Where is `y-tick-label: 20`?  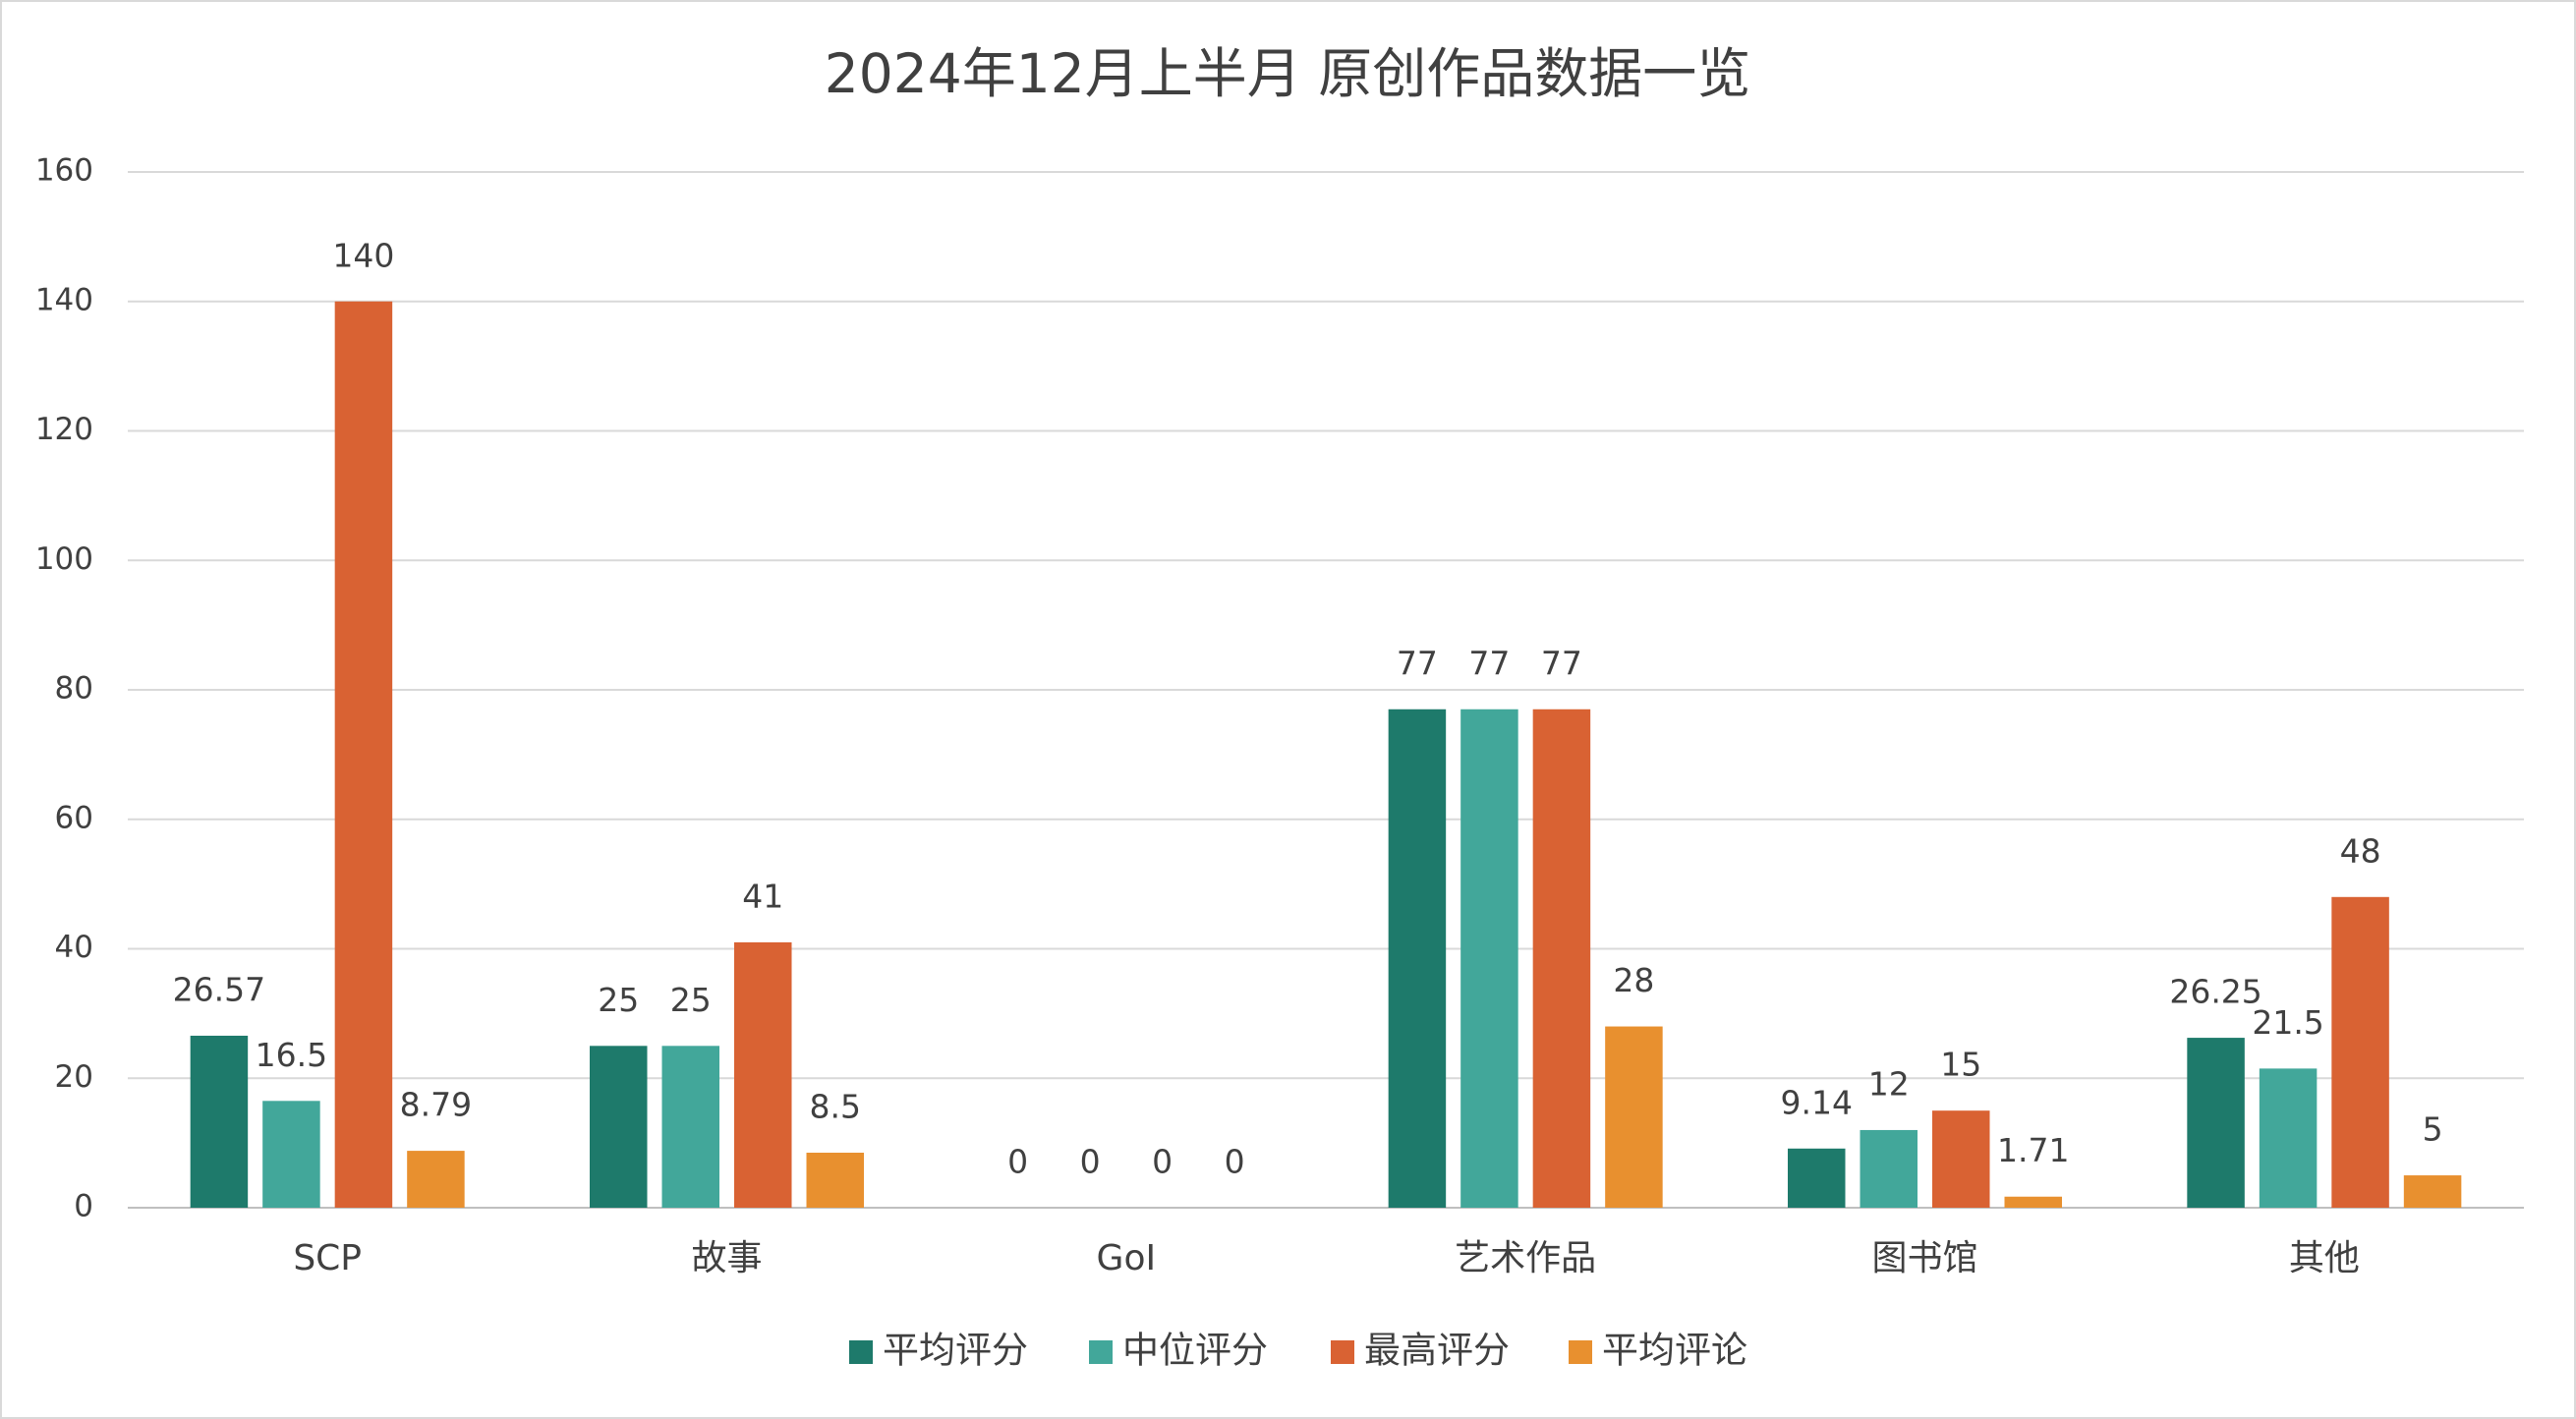 y-tick-label: 20 is located at coordinates (74, 1077).